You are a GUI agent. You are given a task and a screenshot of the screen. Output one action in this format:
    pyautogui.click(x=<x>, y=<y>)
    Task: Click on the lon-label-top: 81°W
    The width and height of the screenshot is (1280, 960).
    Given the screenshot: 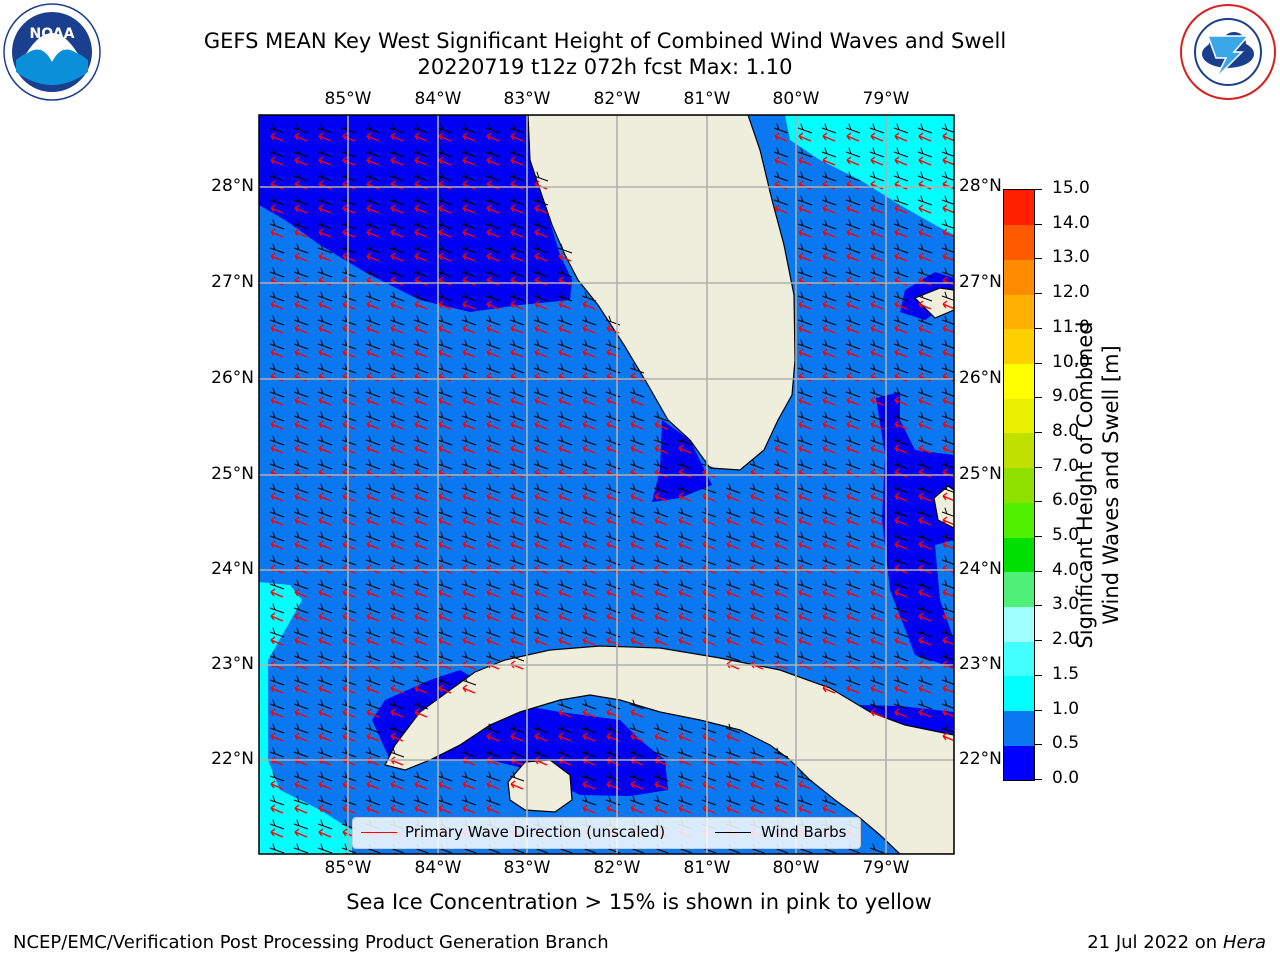 What is the action you would take?
    pyautogui.click(x=707, y=99)
    